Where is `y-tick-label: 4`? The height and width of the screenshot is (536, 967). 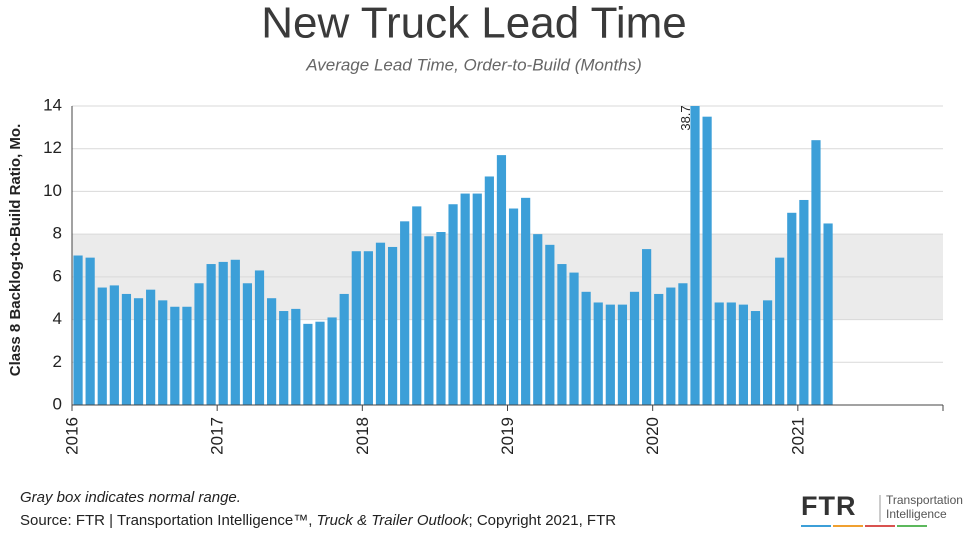 y-tick-label: 4 is located at coordinates (57, 318).